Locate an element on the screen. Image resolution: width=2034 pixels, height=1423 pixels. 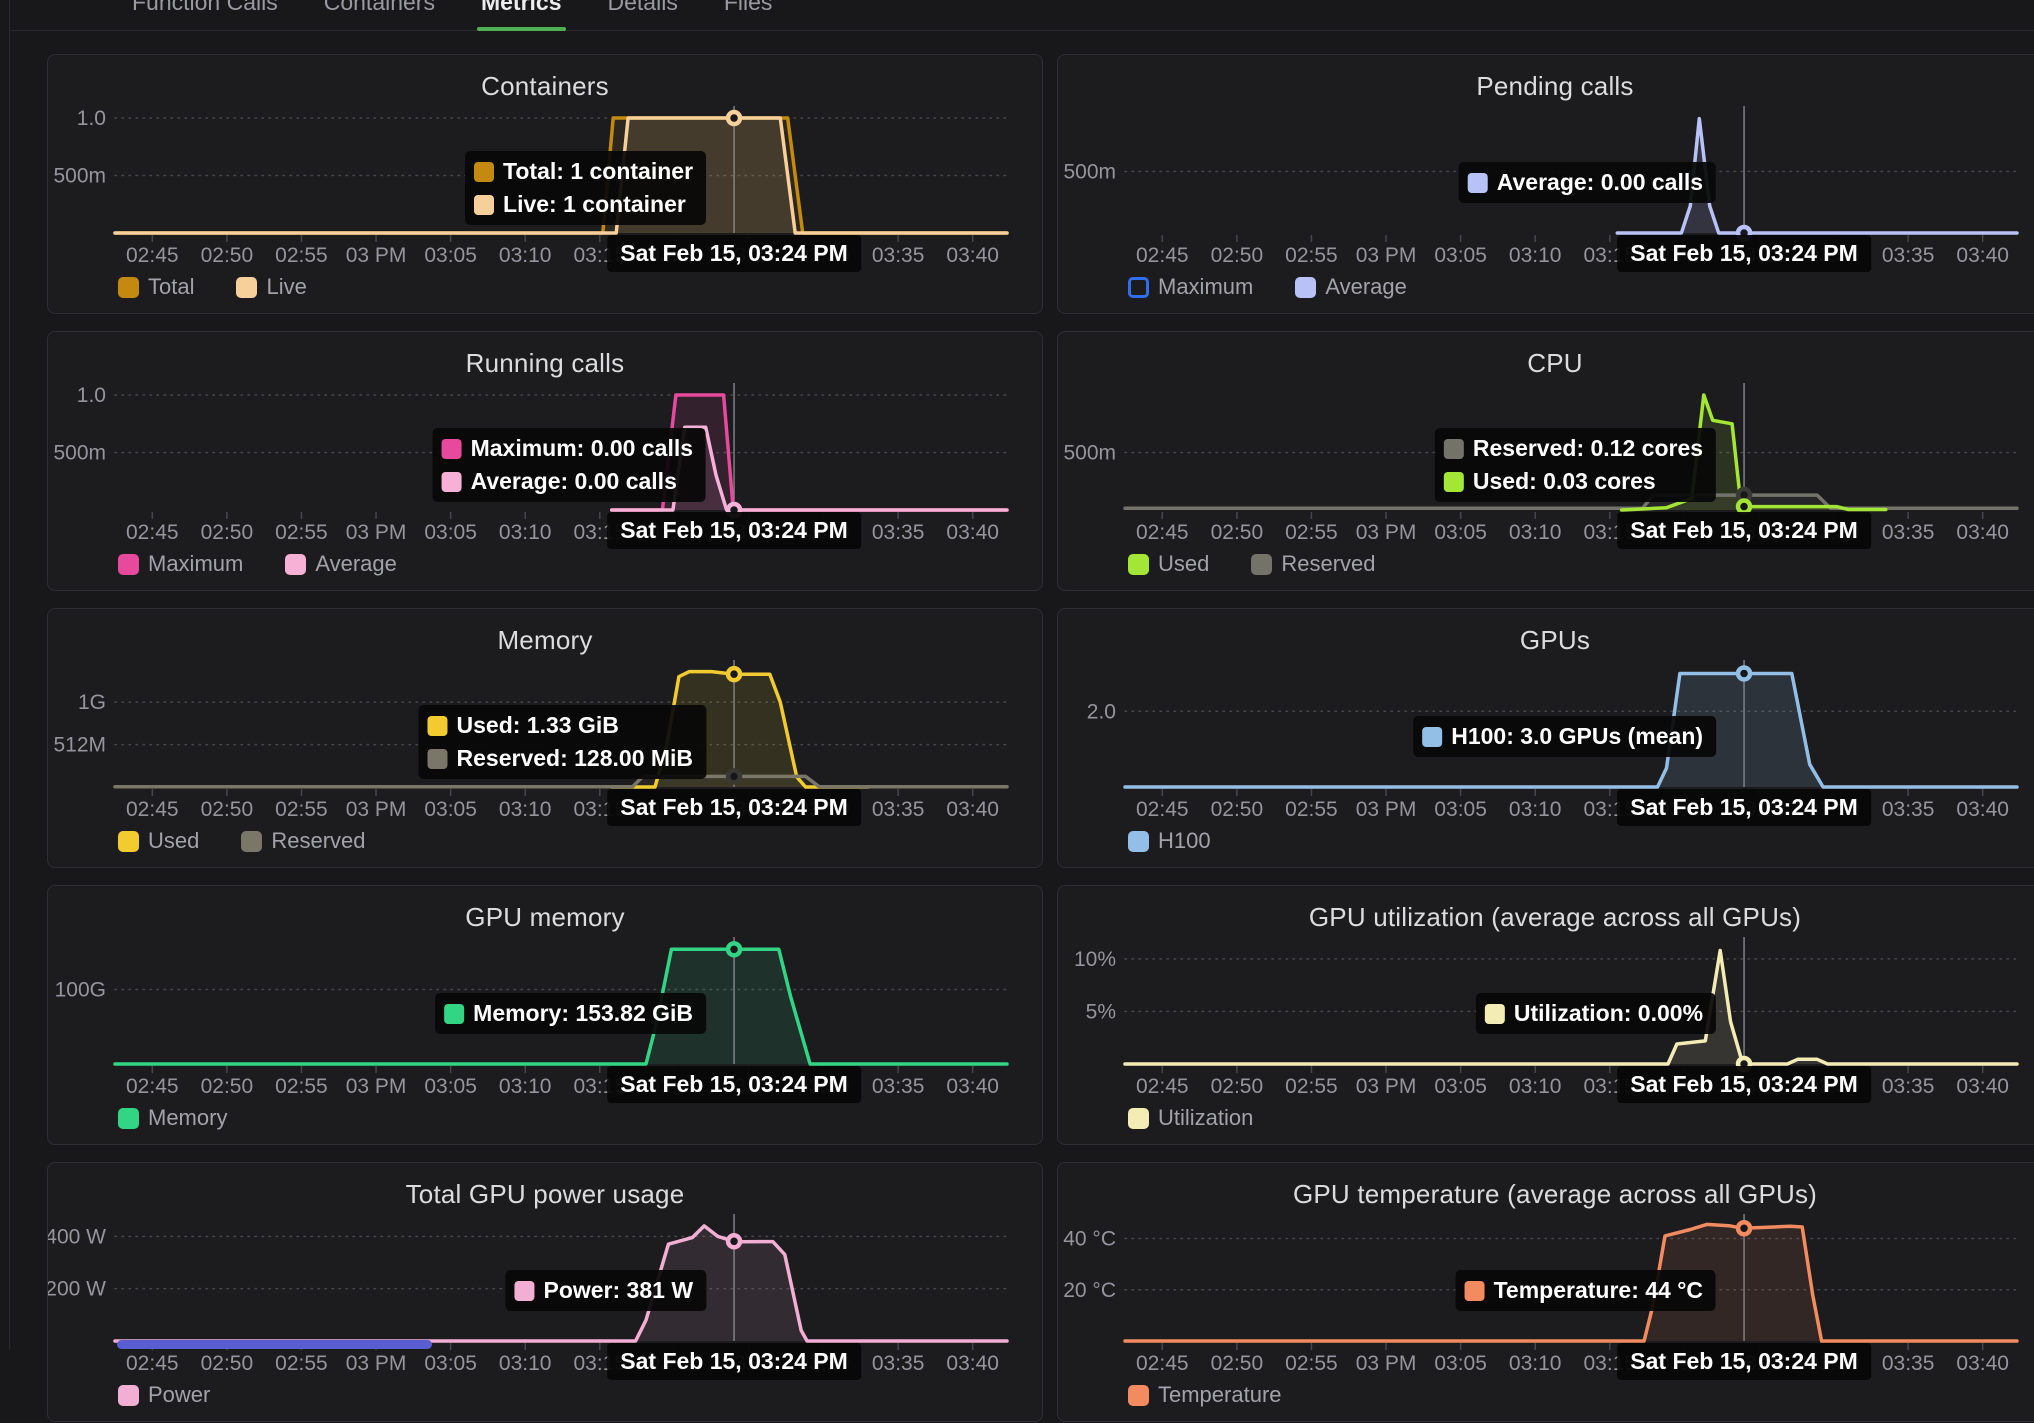
legend-label: Temperature is located at coordinates (1220, 1394).